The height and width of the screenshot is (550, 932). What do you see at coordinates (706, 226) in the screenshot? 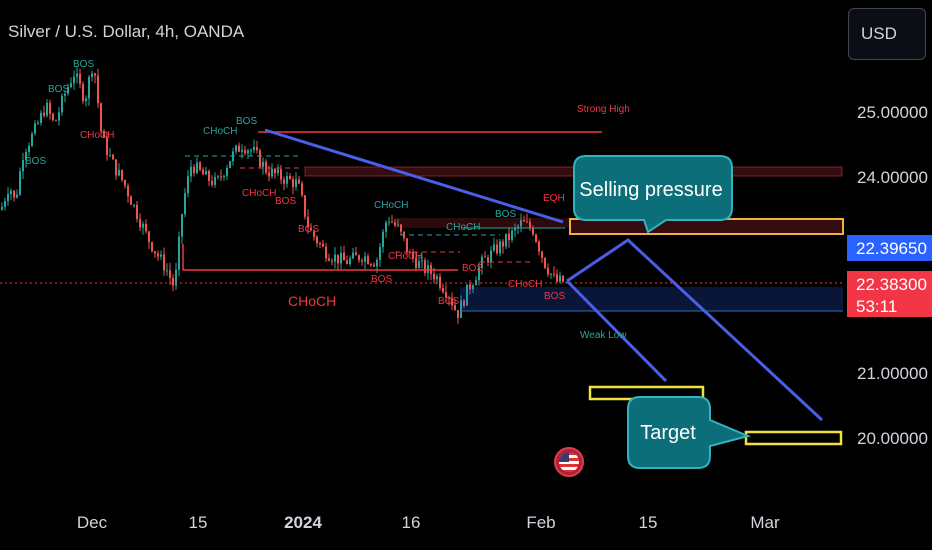
I see `supply-zone` at bounding box center [706, 226].